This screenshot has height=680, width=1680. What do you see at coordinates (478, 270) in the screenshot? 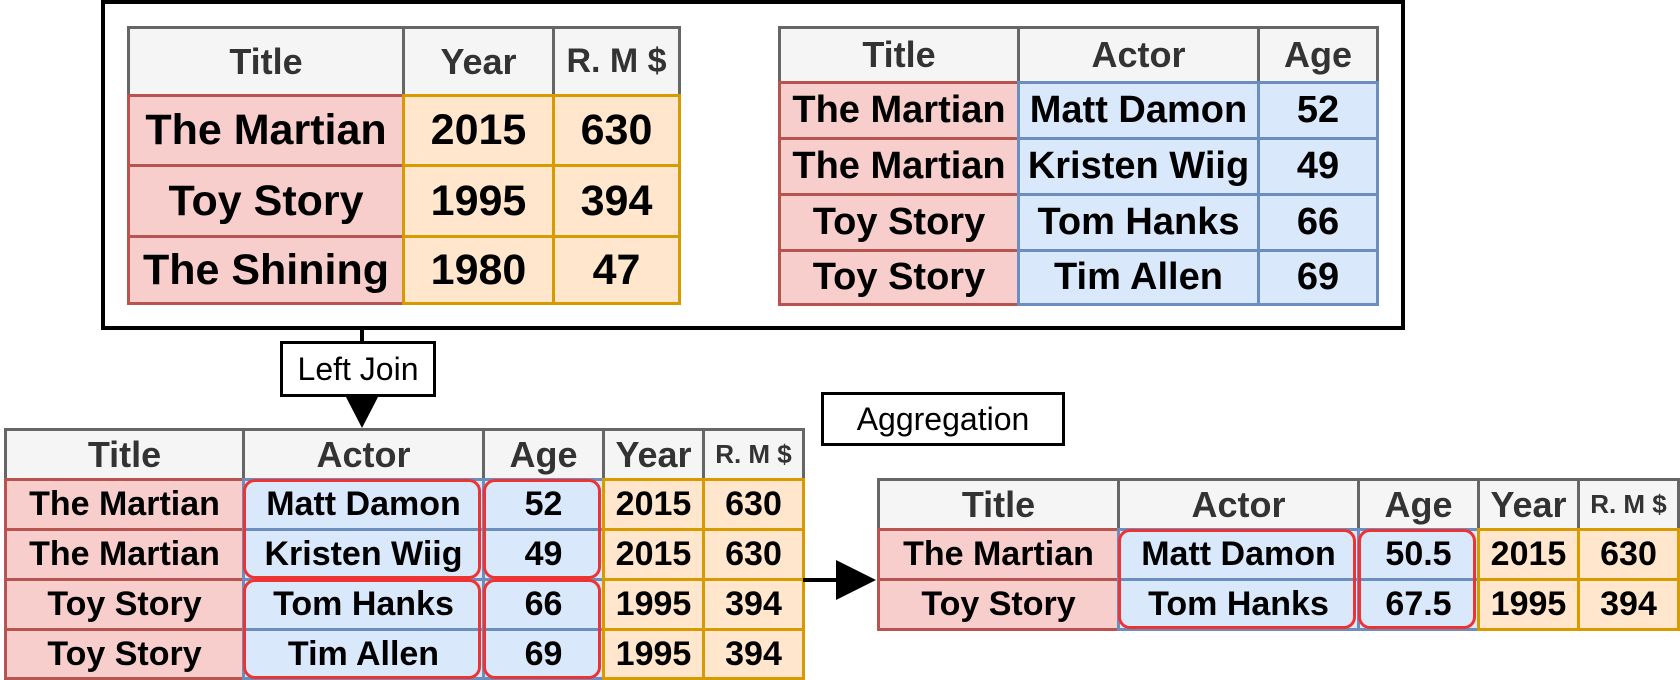
I see `cell-year: 1980` at bounding box center [478, 270].